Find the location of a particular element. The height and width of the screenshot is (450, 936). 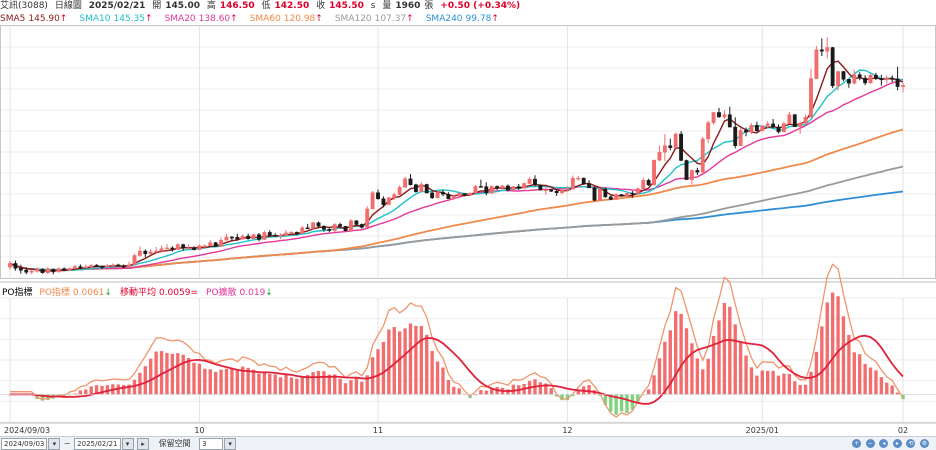

end-date-field: 2025/02/21 is located at coordinates (97, 444).